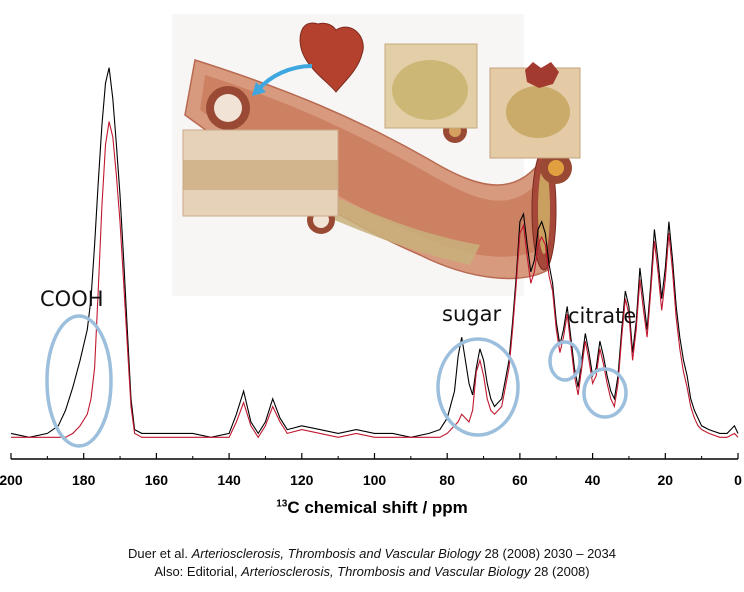 The width and height of the screenshot is (744, 592). Describe the element at coordinates (472, 314) in the screenshot. I see `sugar-label: sugar` at that location.